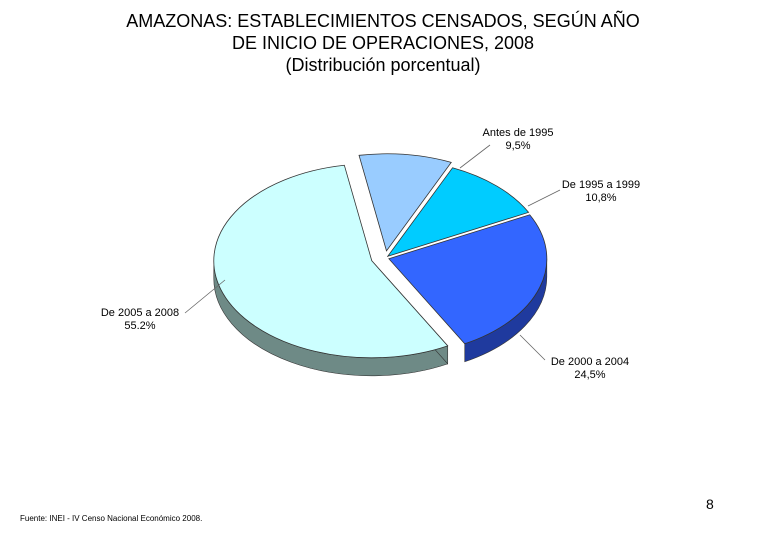 Image resolution: width=766 pixels, height=540 pixels. I want to click on pie-slice-antes-de-1995, so click(405, 202).